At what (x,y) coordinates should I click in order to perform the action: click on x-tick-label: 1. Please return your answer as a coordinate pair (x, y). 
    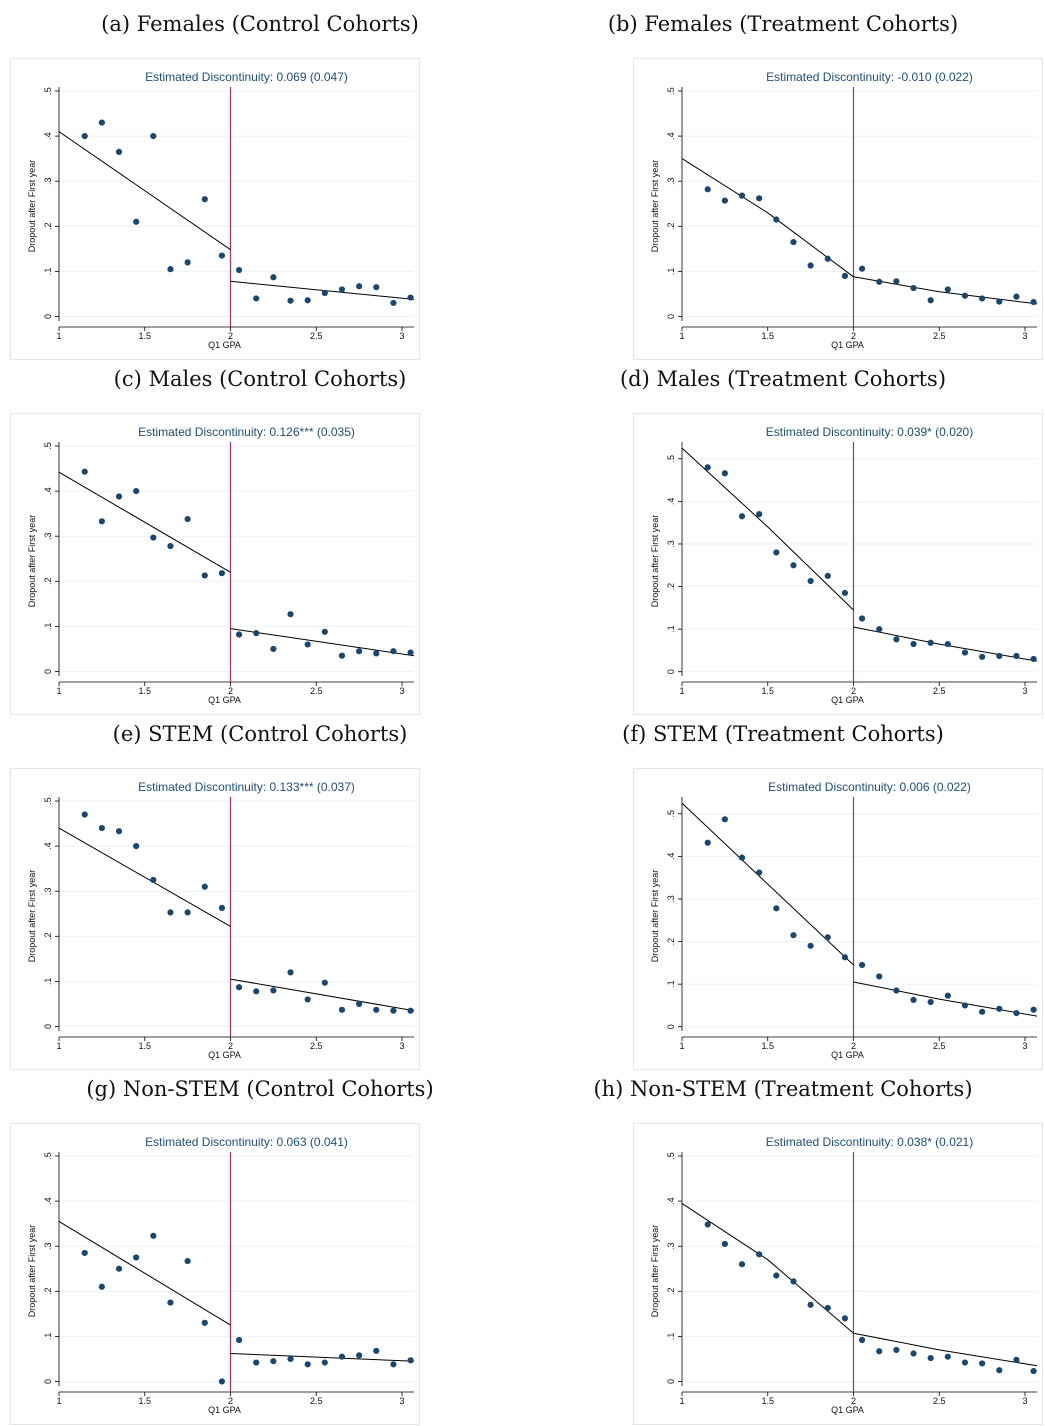
    Looking at the image, I should click on (58, 1401).